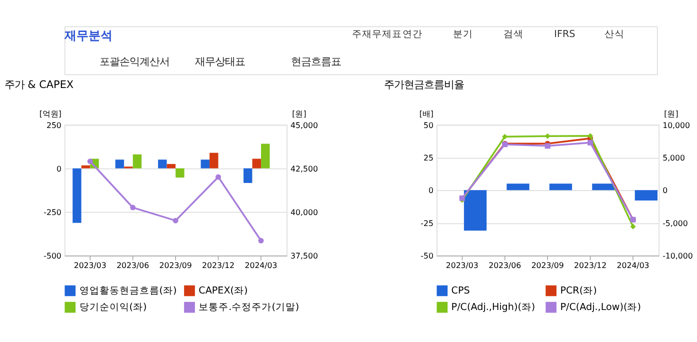 This screenshot has height=342, width=697. What do you see at coordinates (565, 34) in the screenshot?
I see `text: IFRS` at bounding box center [565, 34].